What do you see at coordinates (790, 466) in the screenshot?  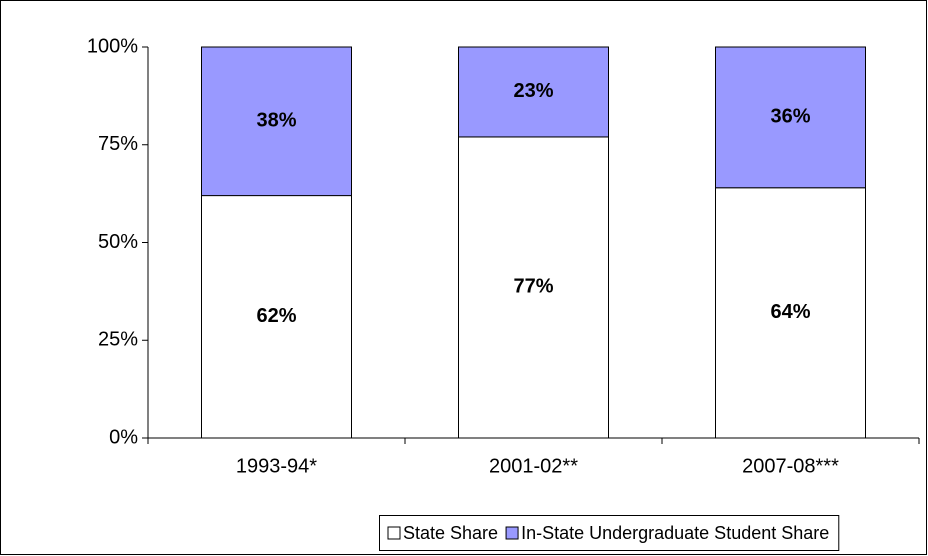 I see `x-tick-label: 2007-08***` at bounding box center [790, 466].